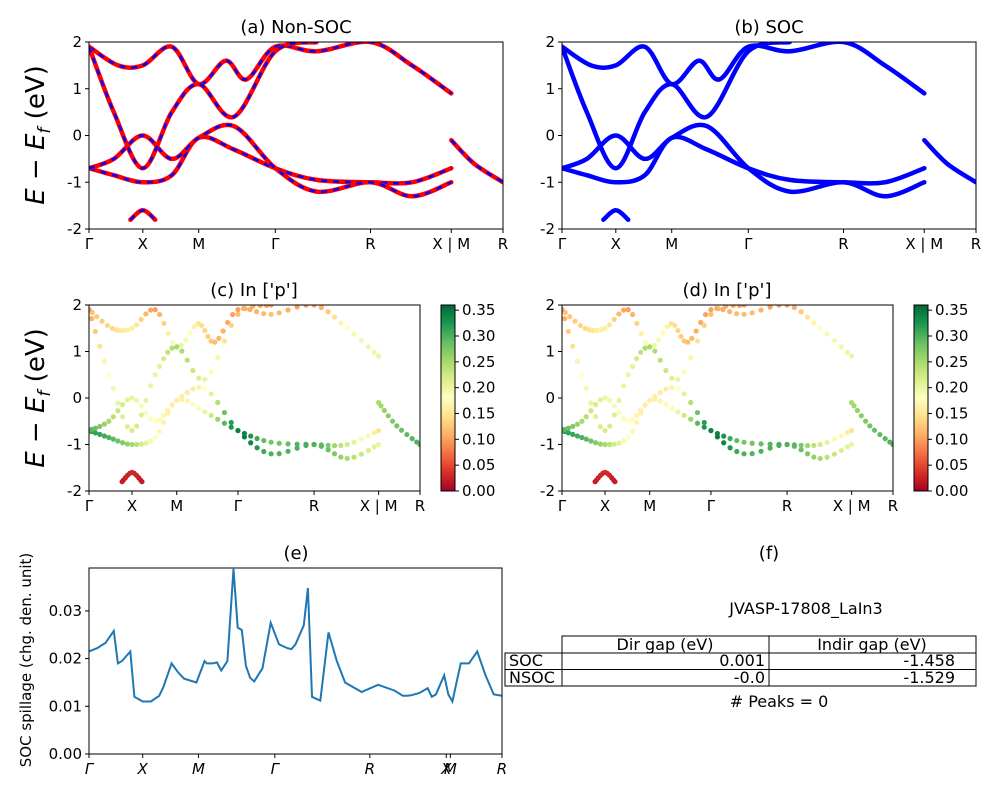 The width and height of the screenshot is (1000, 800). What do you see at coordinates (665, 644) in the screenshot?
I see `table-header-dir-gap: Dir gap (eV)` at bounding box center [665, 644].